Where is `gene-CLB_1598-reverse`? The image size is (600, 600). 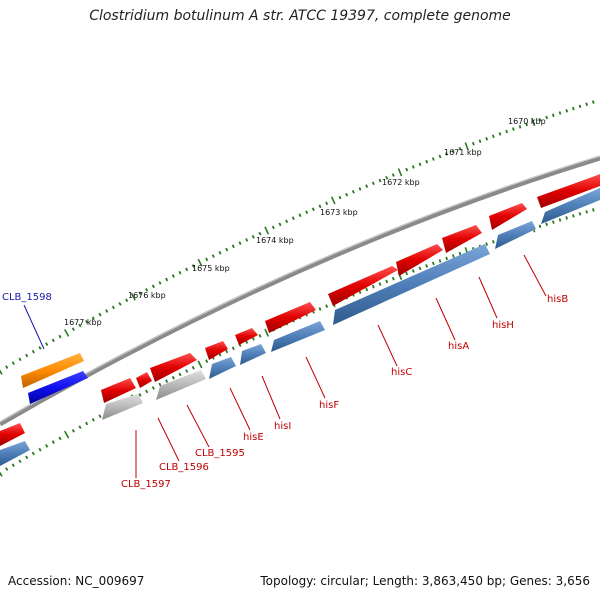
gene-CLB_1598-reverse is located at coordinates (58, 387).